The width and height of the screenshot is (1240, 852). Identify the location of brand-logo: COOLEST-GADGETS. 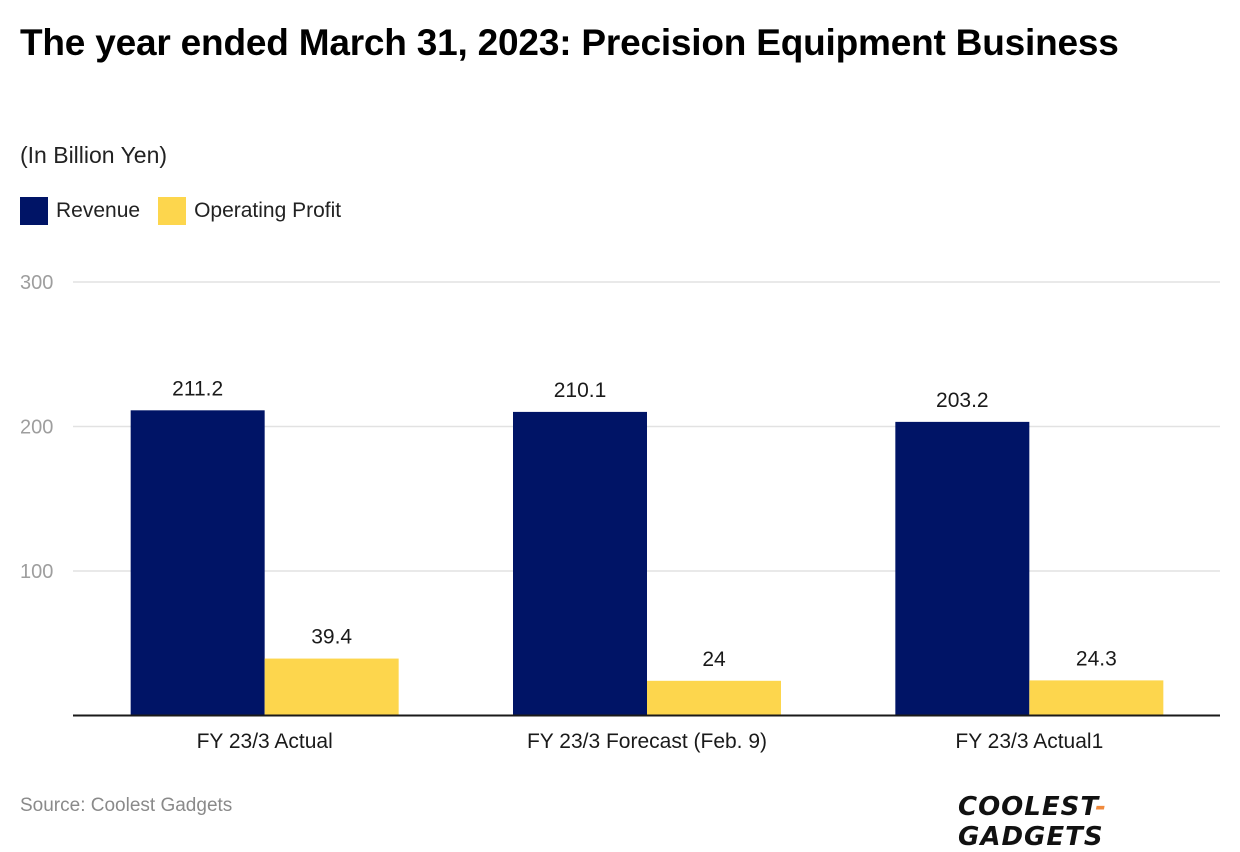
(1099, 822).